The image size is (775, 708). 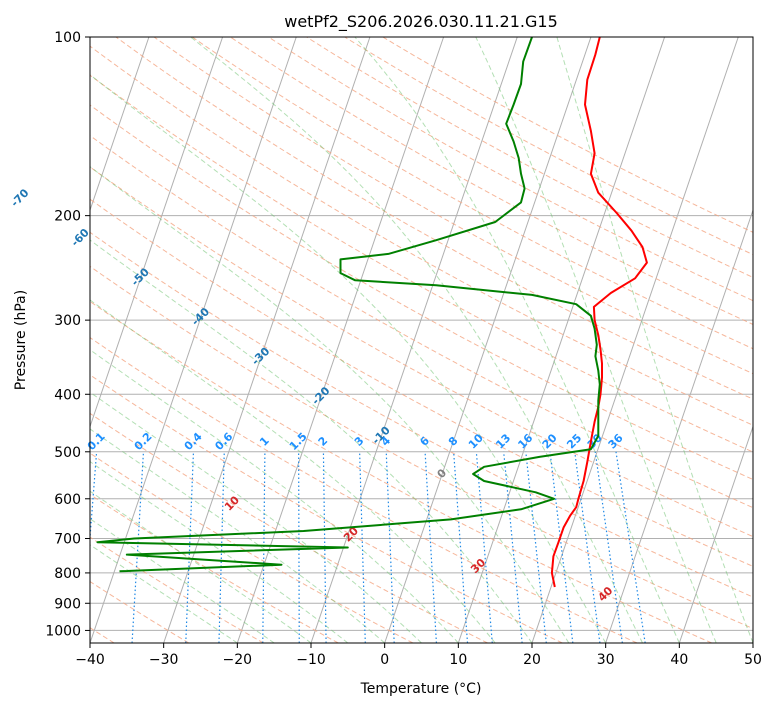 I want to click on y-axis-label: Pressure (hPa), so click(x=21, y=340).